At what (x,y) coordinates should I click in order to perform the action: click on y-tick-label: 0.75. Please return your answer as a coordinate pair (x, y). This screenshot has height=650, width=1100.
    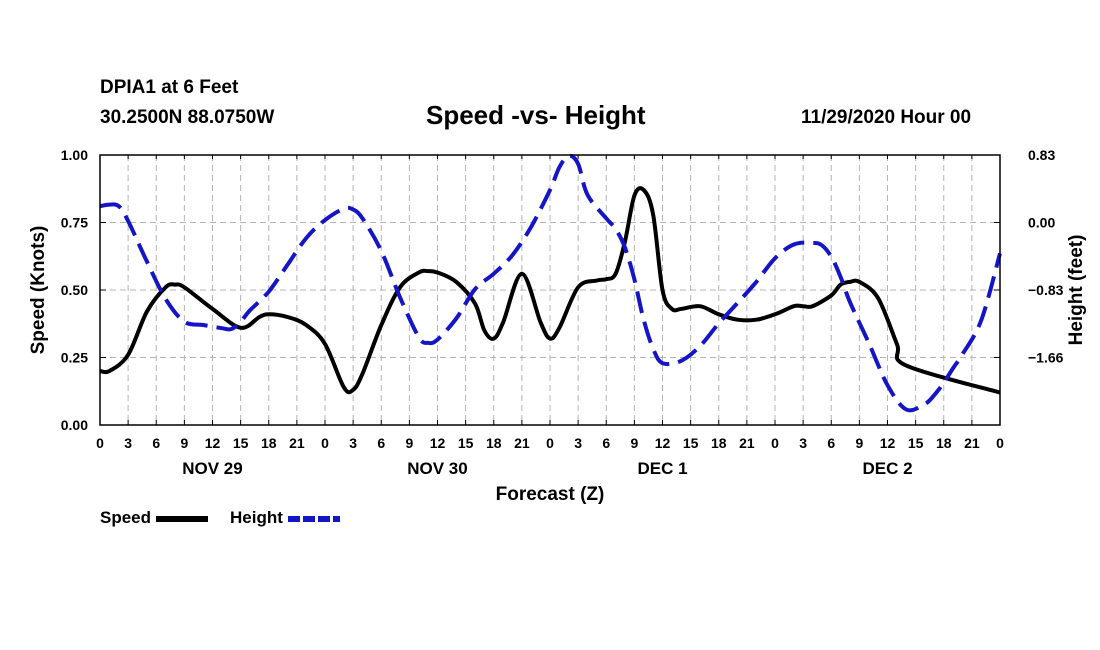
    Looking at the image, I should click on (74, 223).